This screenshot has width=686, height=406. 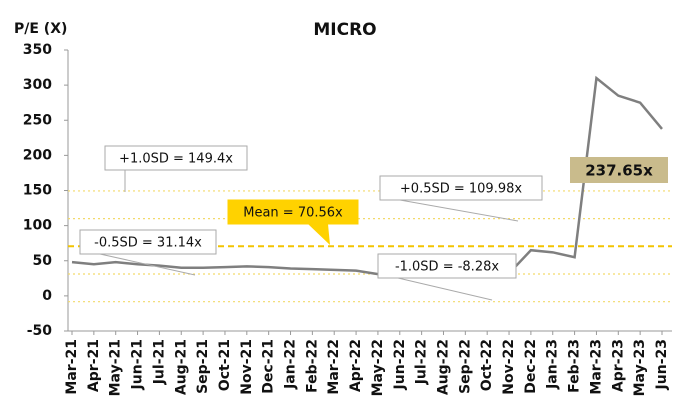 I want to click on y-tick-label: 250, so click(x=37, y=120).